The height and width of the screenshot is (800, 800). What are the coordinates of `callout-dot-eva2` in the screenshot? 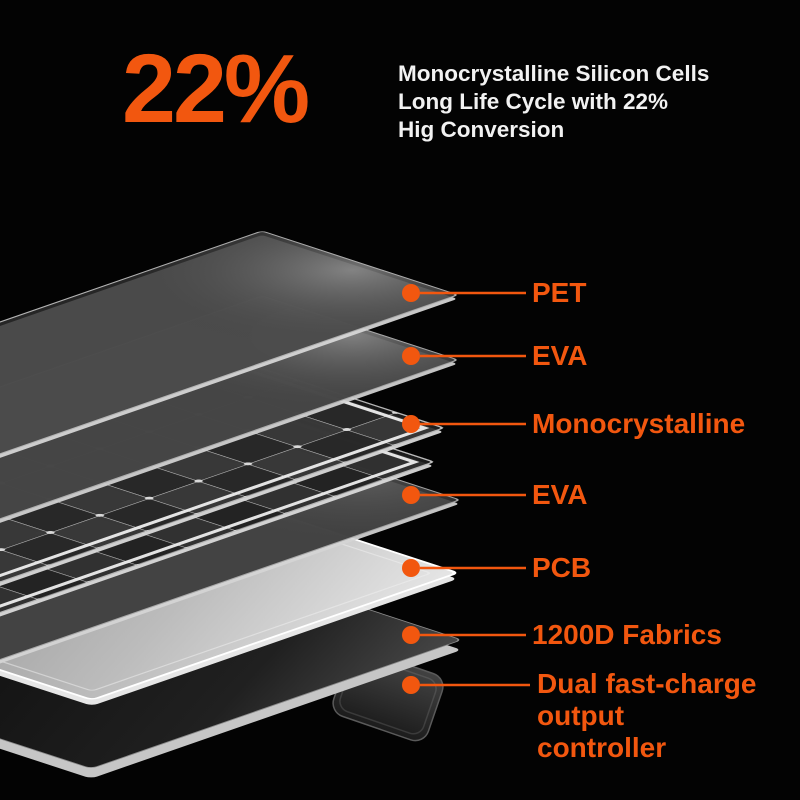 It's located at (411, 495).